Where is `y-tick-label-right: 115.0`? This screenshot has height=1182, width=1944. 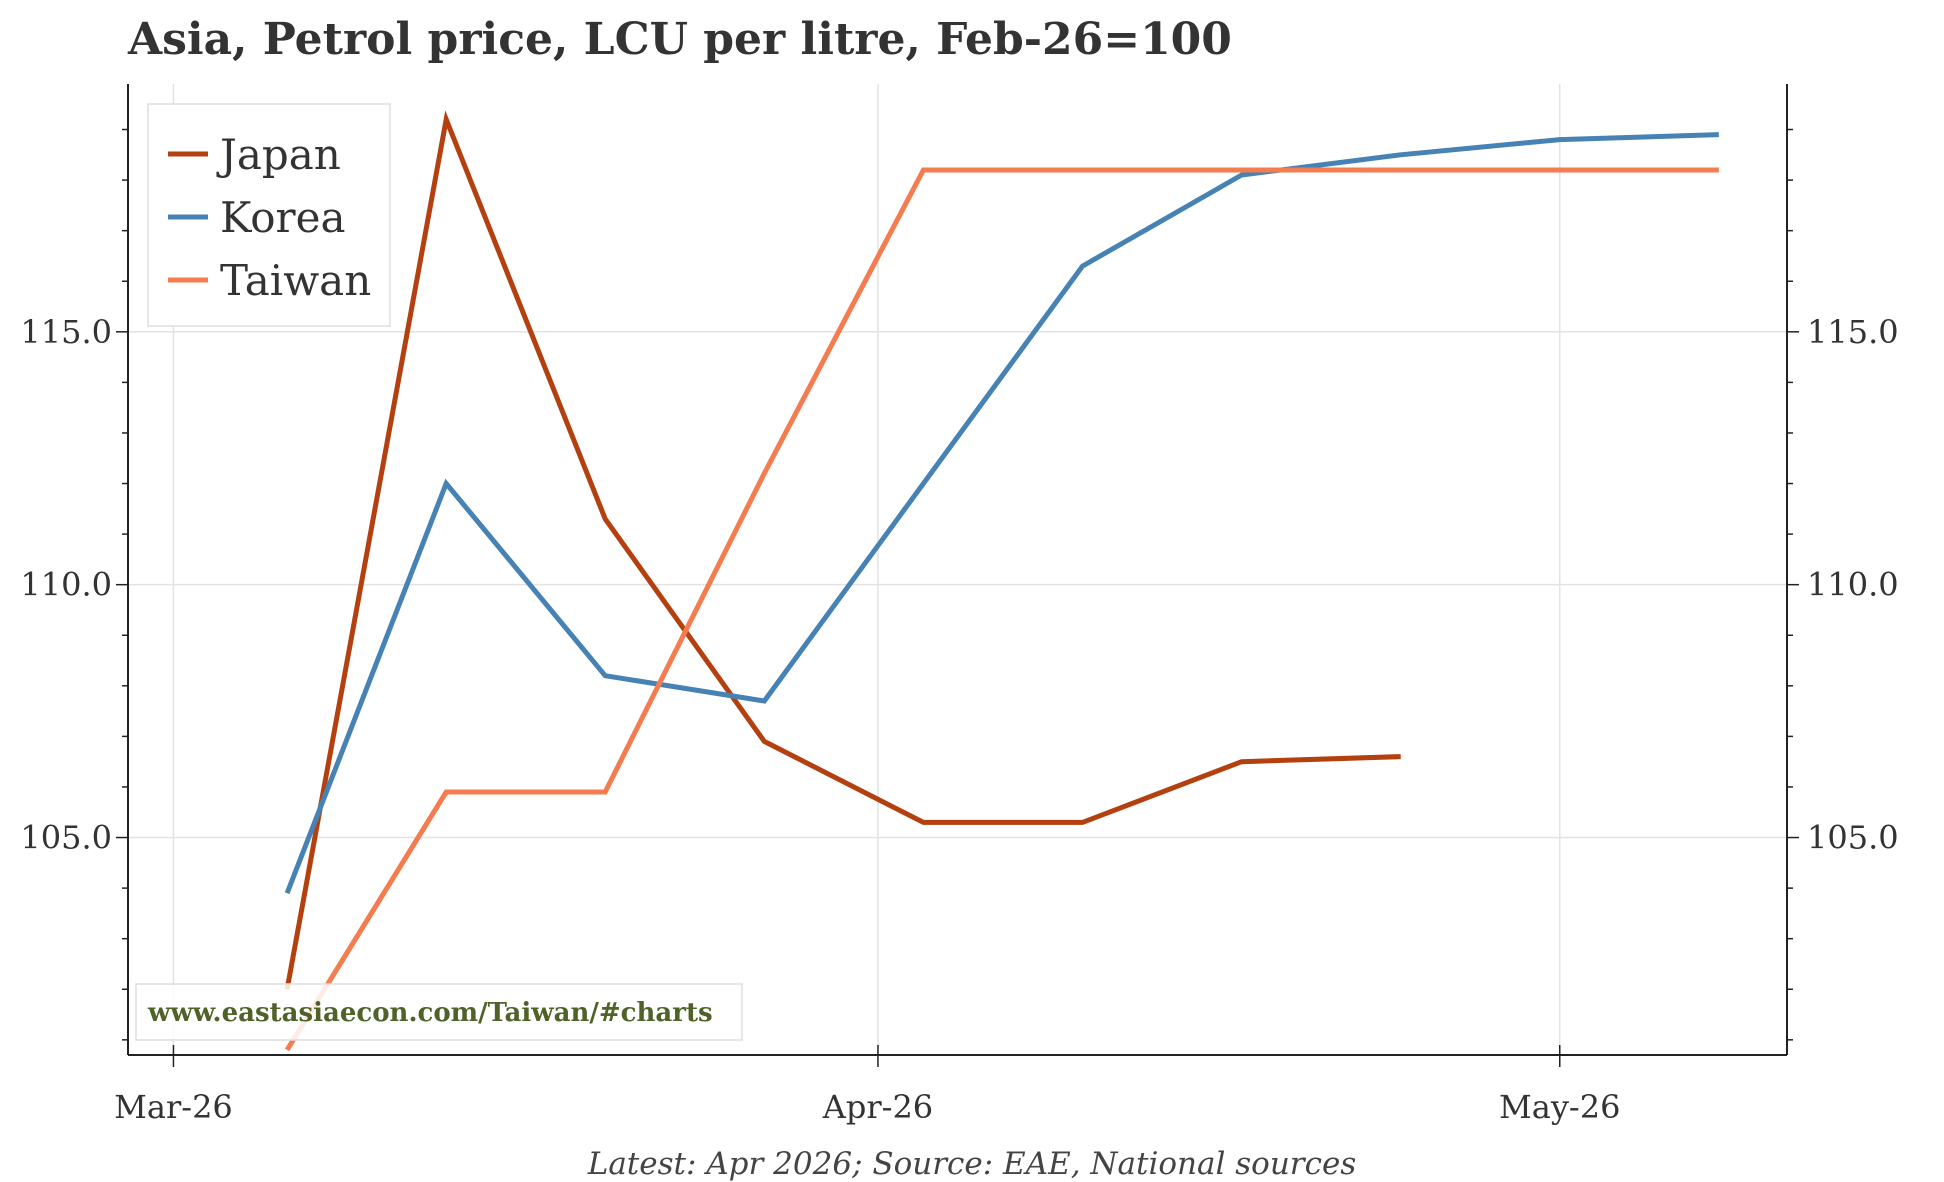 y-tick-label-right: 115.0 is located at coordinates (1853, 332).